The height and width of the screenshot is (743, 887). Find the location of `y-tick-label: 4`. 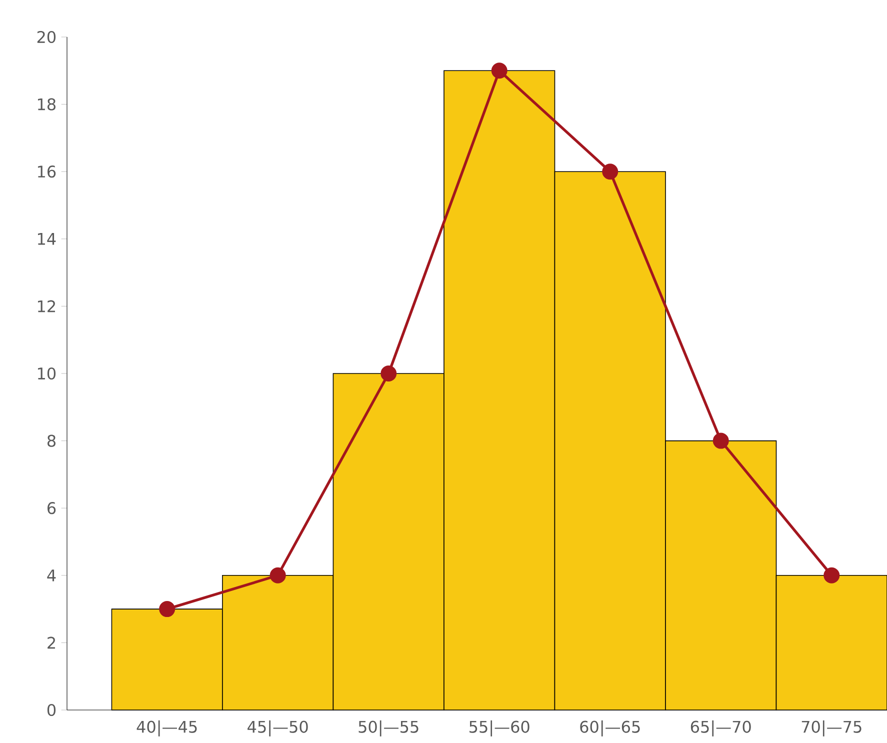

y-tick-label: 4 is located at coordinates (51, 576).